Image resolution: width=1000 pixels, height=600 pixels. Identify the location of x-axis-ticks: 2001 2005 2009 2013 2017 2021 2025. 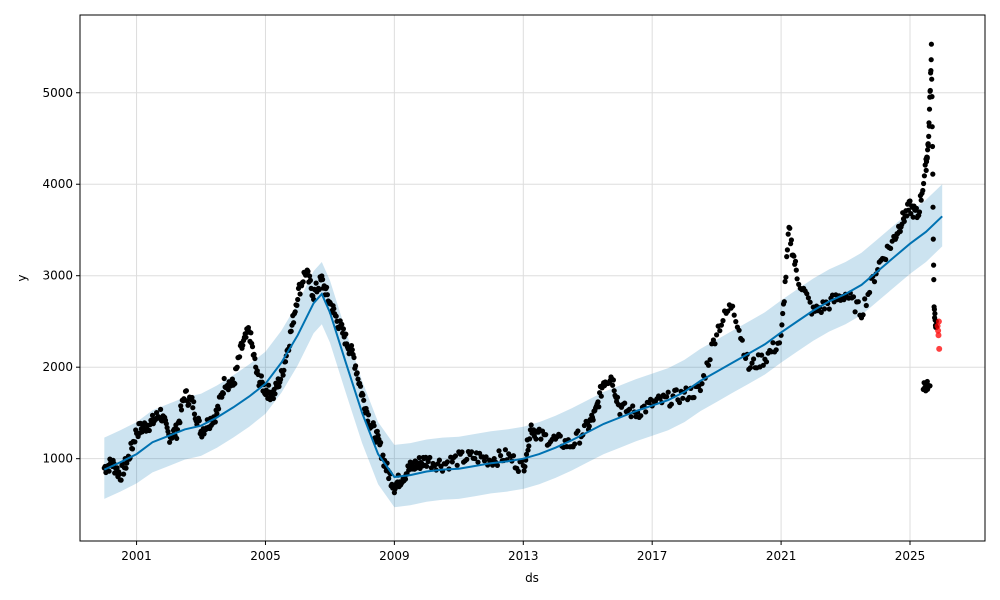
(523, 552).